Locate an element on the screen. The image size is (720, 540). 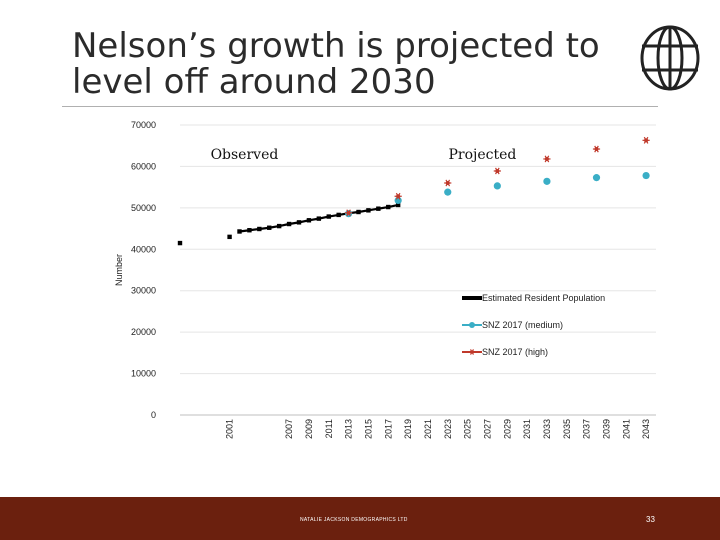
x-tick-label-16: 2037 is located at coordinates (587, 429).